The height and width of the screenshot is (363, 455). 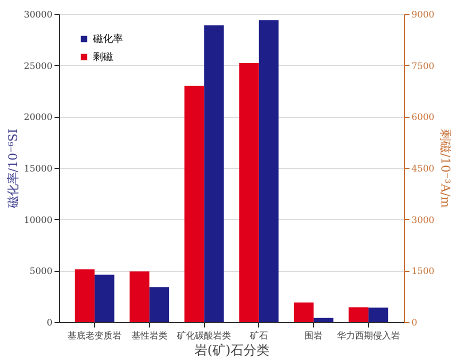 What do you see at coordinates (38, 221) in the screenshot?
I see `y-tick-label: 10000` at bounding box center [38, 221].